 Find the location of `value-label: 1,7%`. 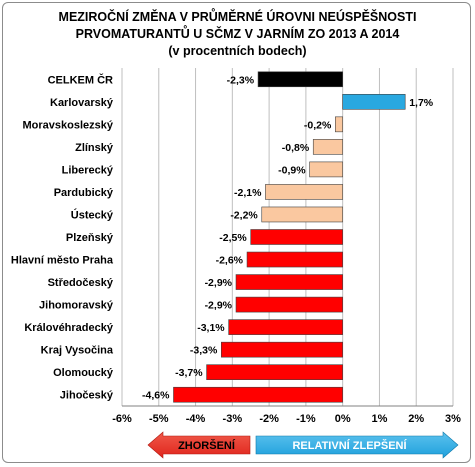

value-label: 1,7% is located at coordinates (421, 103).